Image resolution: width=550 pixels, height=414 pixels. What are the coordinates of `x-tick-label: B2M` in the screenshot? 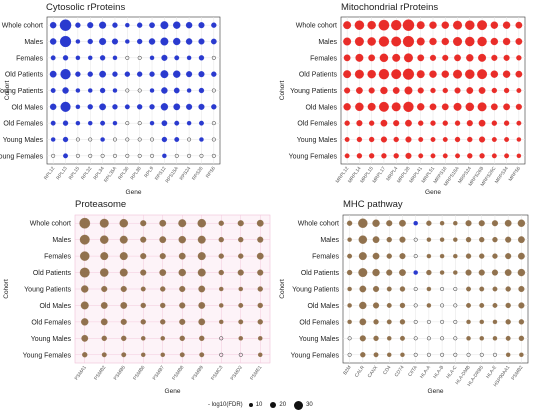 It's located at (347, 371).